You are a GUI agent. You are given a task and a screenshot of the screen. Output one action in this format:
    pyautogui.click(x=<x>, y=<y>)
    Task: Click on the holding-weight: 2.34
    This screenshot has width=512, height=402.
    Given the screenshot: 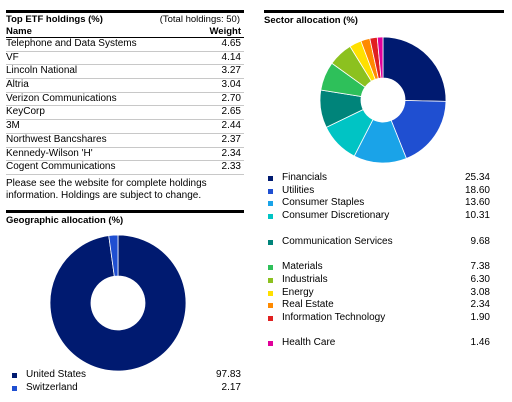 What is the action you would take?
    pyautogui.click(x=231, y=153)
    